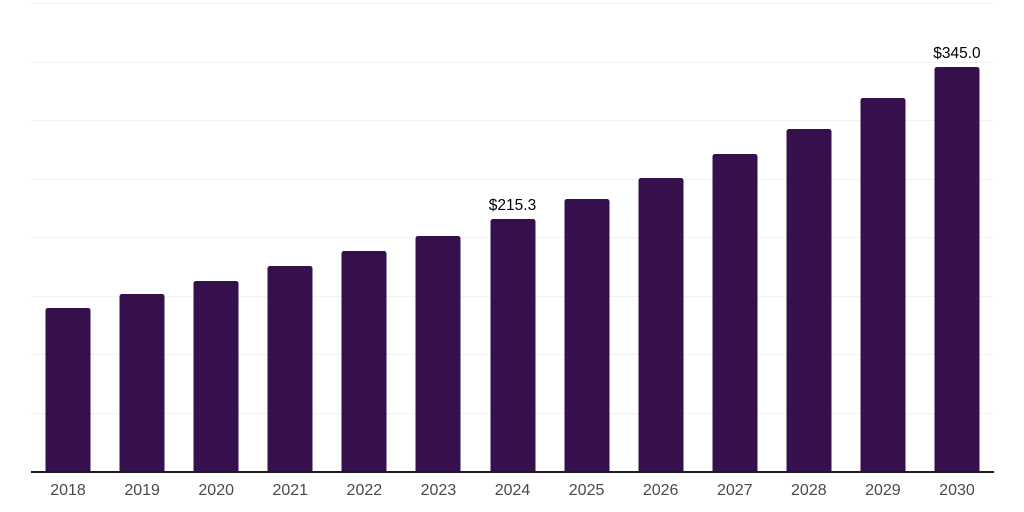 This screenshot has height=512, width=1024. Describe the element at coordinates (290, 490) in the screenshot. I see `x-tick-2021: 2021` at that location.